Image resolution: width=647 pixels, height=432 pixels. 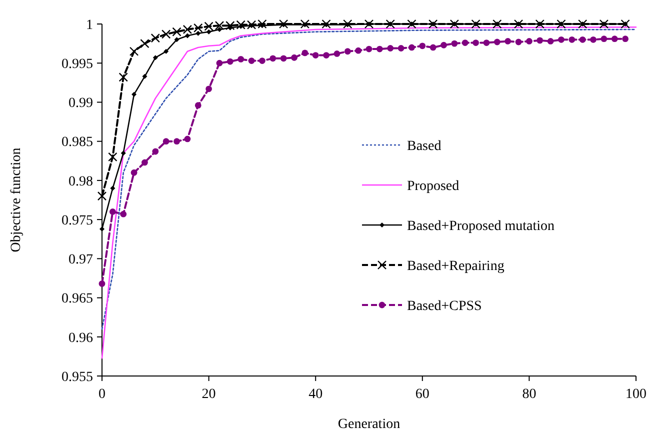 I want to click on y-tick-label: 0.99, so click(x=80, y=104).